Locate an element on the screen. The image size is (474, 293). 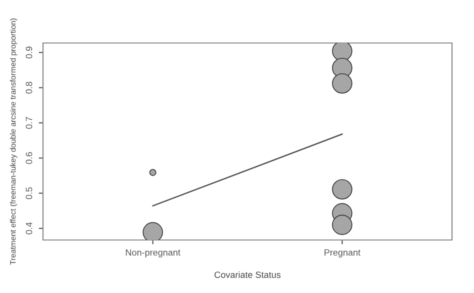
y-tick-label: 0.6 is located at coordinates (29, 158).